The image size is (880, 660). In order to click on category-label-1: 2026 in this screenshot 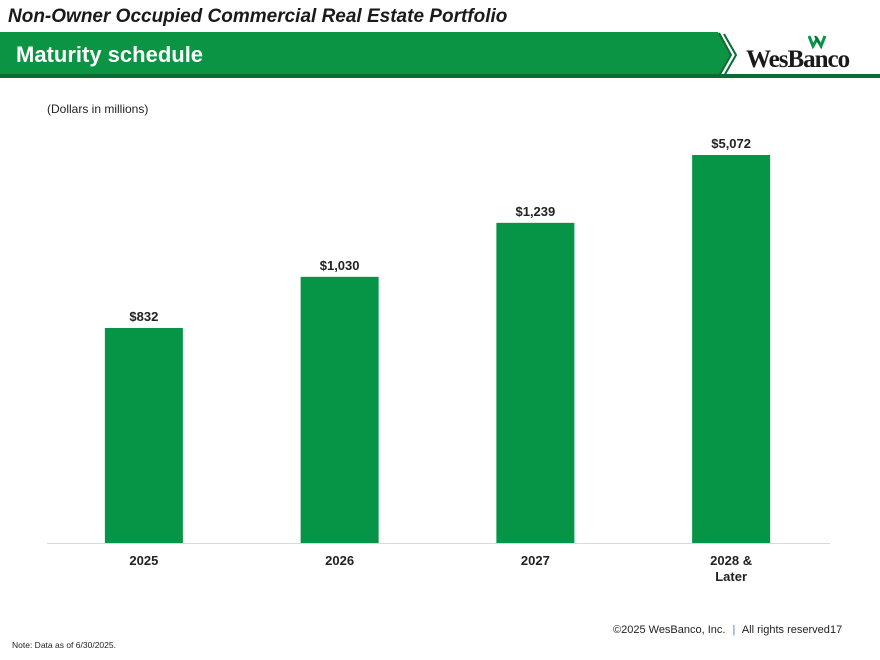, I will do `click(339, 560)`.